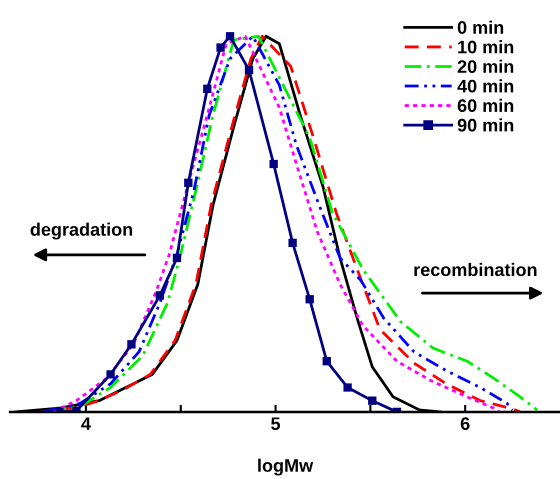 This screenshot has height=479, width=560. What do you see at coordinates (486, 47) in the screenshot?
I see `legend-label: 10 min` at bounding box center [486, 47].